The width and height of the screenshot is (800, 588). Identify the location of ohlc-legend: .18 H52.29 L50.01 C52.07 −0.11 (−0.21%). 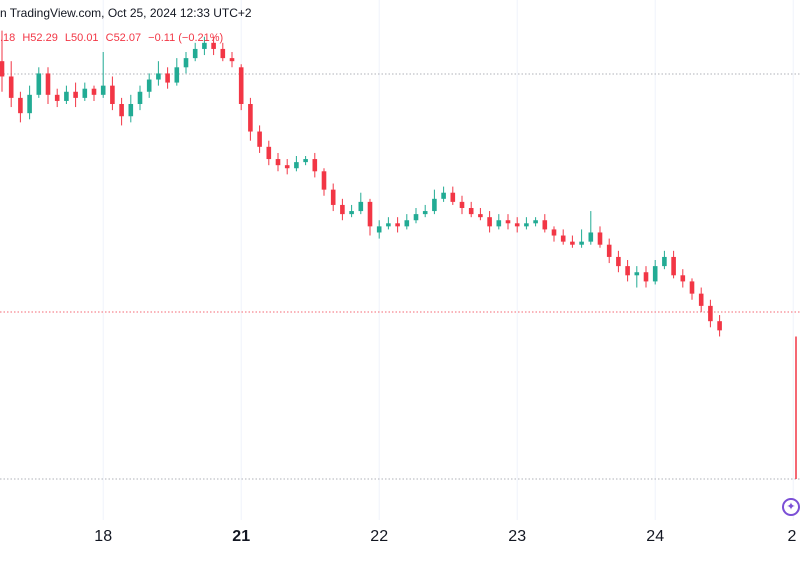
(113, 38).